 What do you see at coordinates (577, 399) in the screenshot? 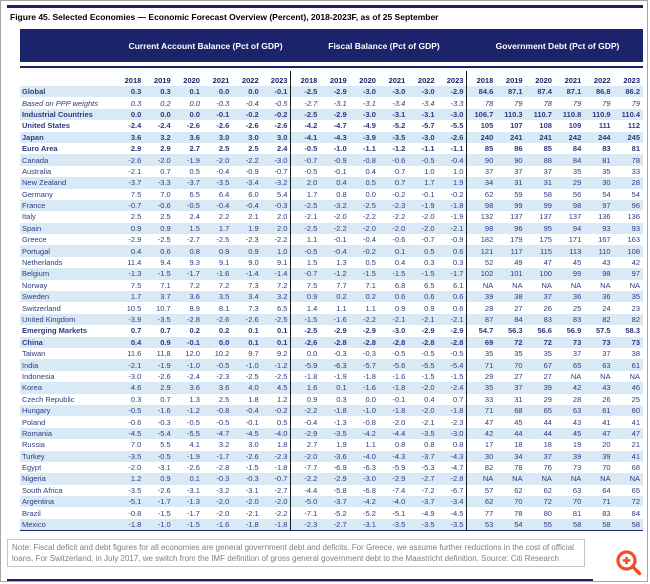
I see `value-cell: 28` at bounding box center [577, 399].